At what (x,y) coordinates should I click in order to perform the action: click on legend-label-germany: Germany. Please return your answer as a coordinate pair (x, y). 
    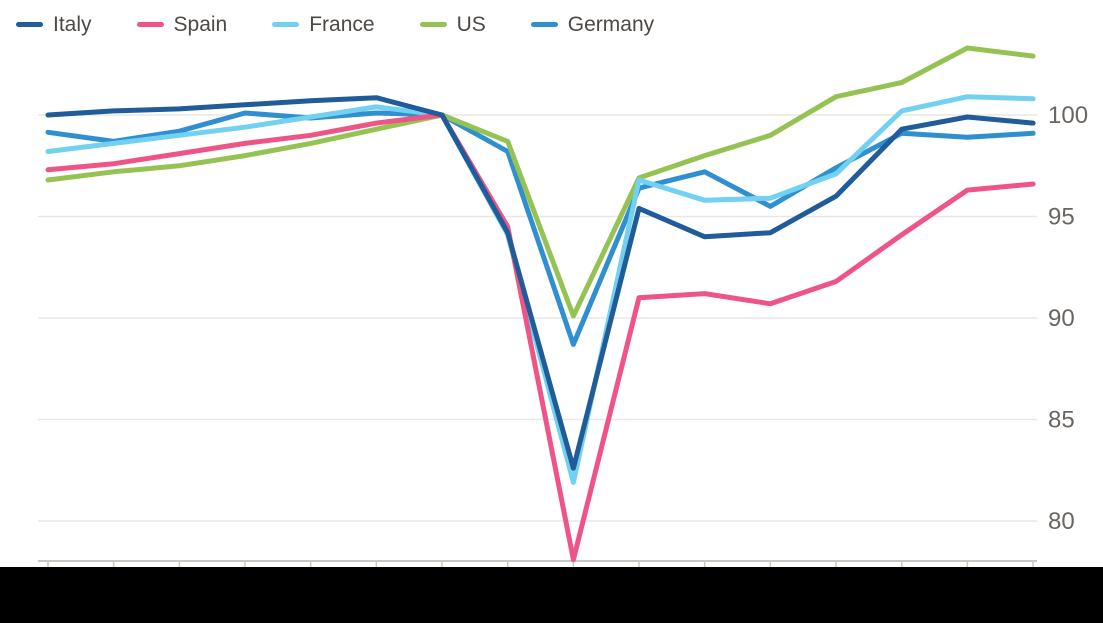
    Looking at the image, I should click on (611, 24).